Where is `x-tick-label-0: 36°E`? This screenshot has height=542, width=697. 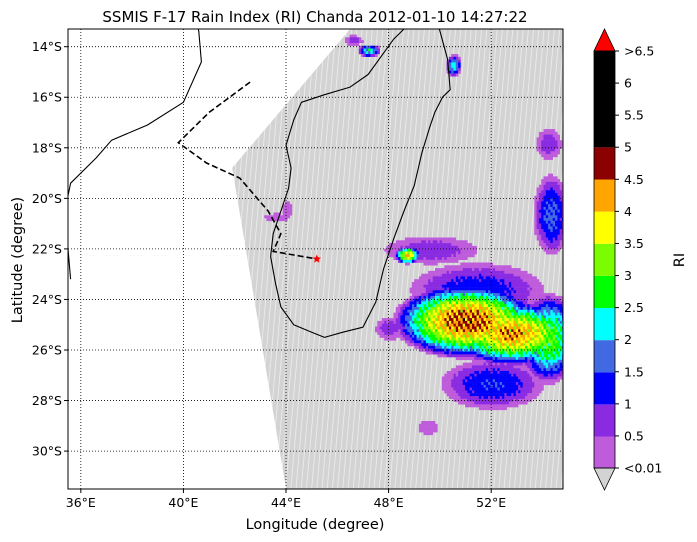 x-tick-label-0: 36°E is located at coordinates (81, 502).